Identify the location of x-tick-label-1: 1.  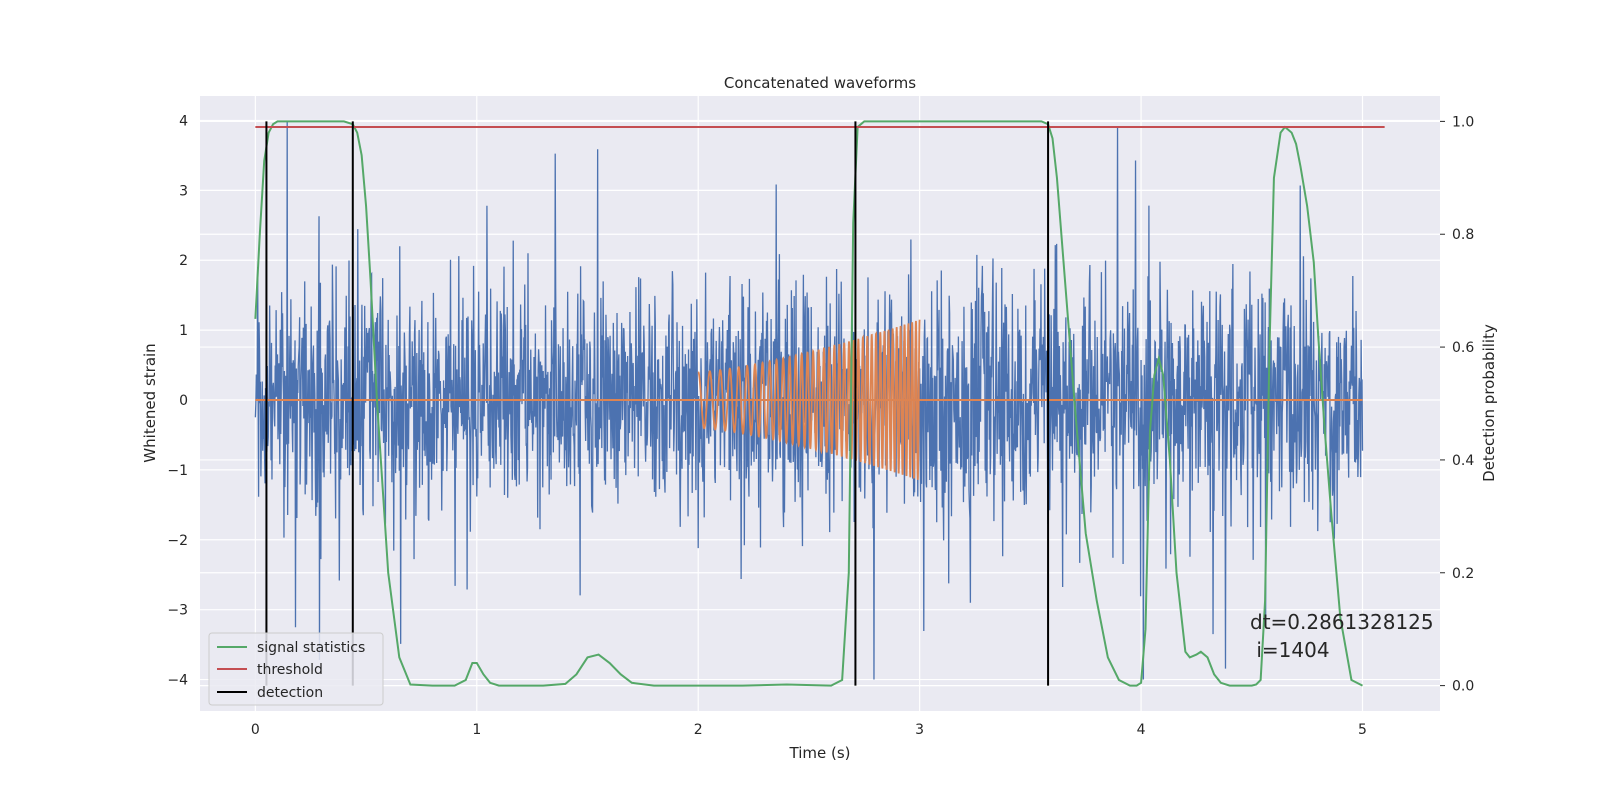
(476, 730).